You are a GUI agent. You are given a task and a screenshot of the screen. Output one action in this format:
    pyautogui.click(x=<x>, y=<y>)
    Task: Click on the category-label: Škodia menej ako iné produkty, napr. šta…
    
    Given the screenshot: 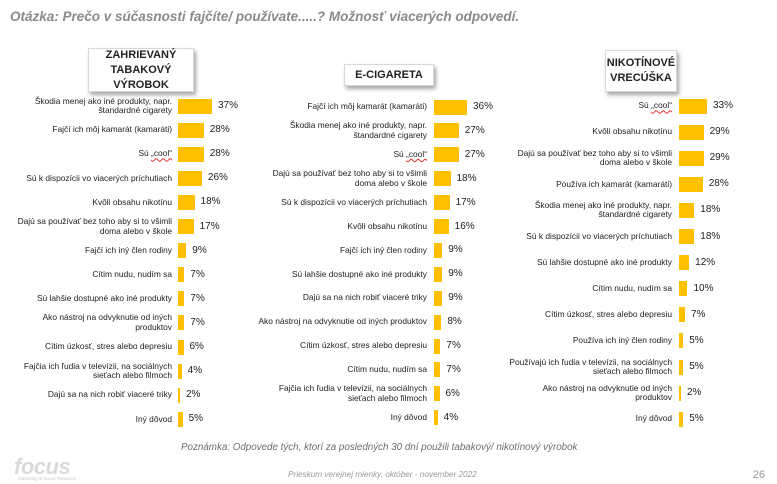 What is the action you would take?
    pyautogui.click(x=88, y=106)
    